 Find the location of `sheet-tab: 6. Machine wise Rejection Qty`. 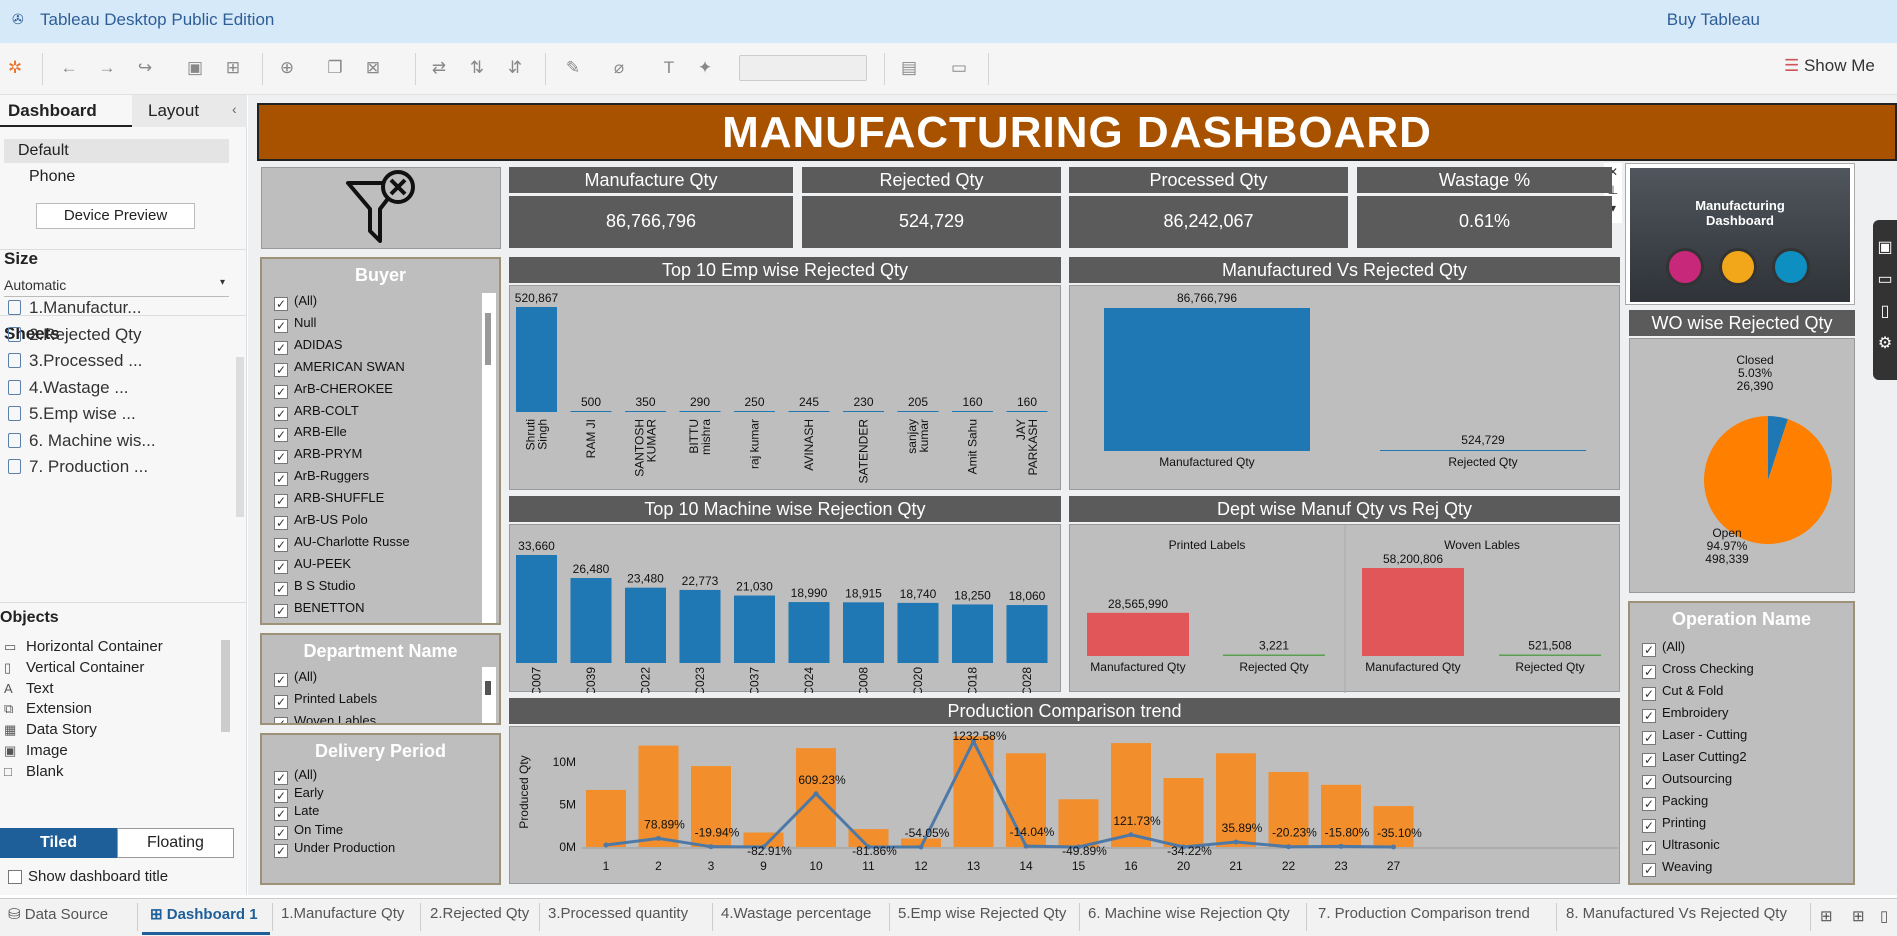

sheet-tab: 6. Machine wise Rejection Qty is located at coordinates (1189, 913).